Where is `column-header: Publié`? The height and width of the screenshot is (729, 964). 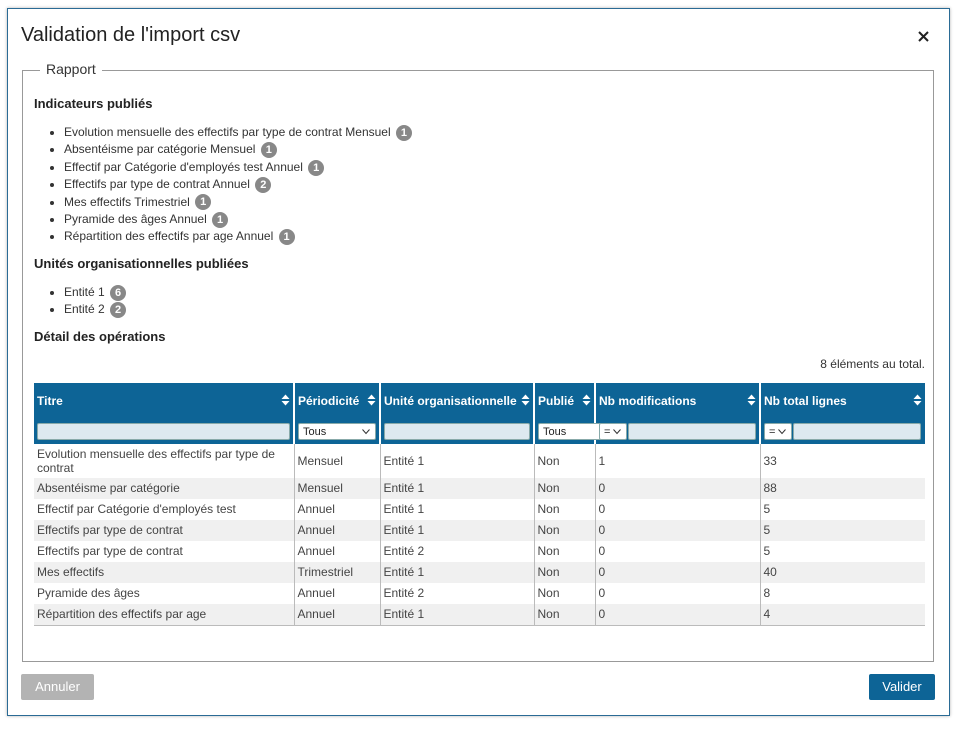
column-header: Publié is located at coordinates (565, 400).